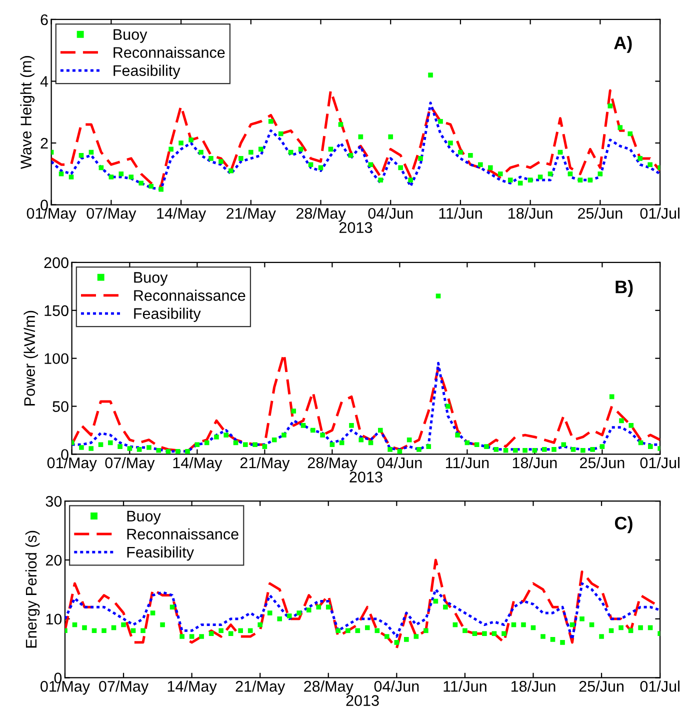 This screenshot has width=684, height=721. I want to click on y-axis-title: Power (kW/m), so click(31, 358).